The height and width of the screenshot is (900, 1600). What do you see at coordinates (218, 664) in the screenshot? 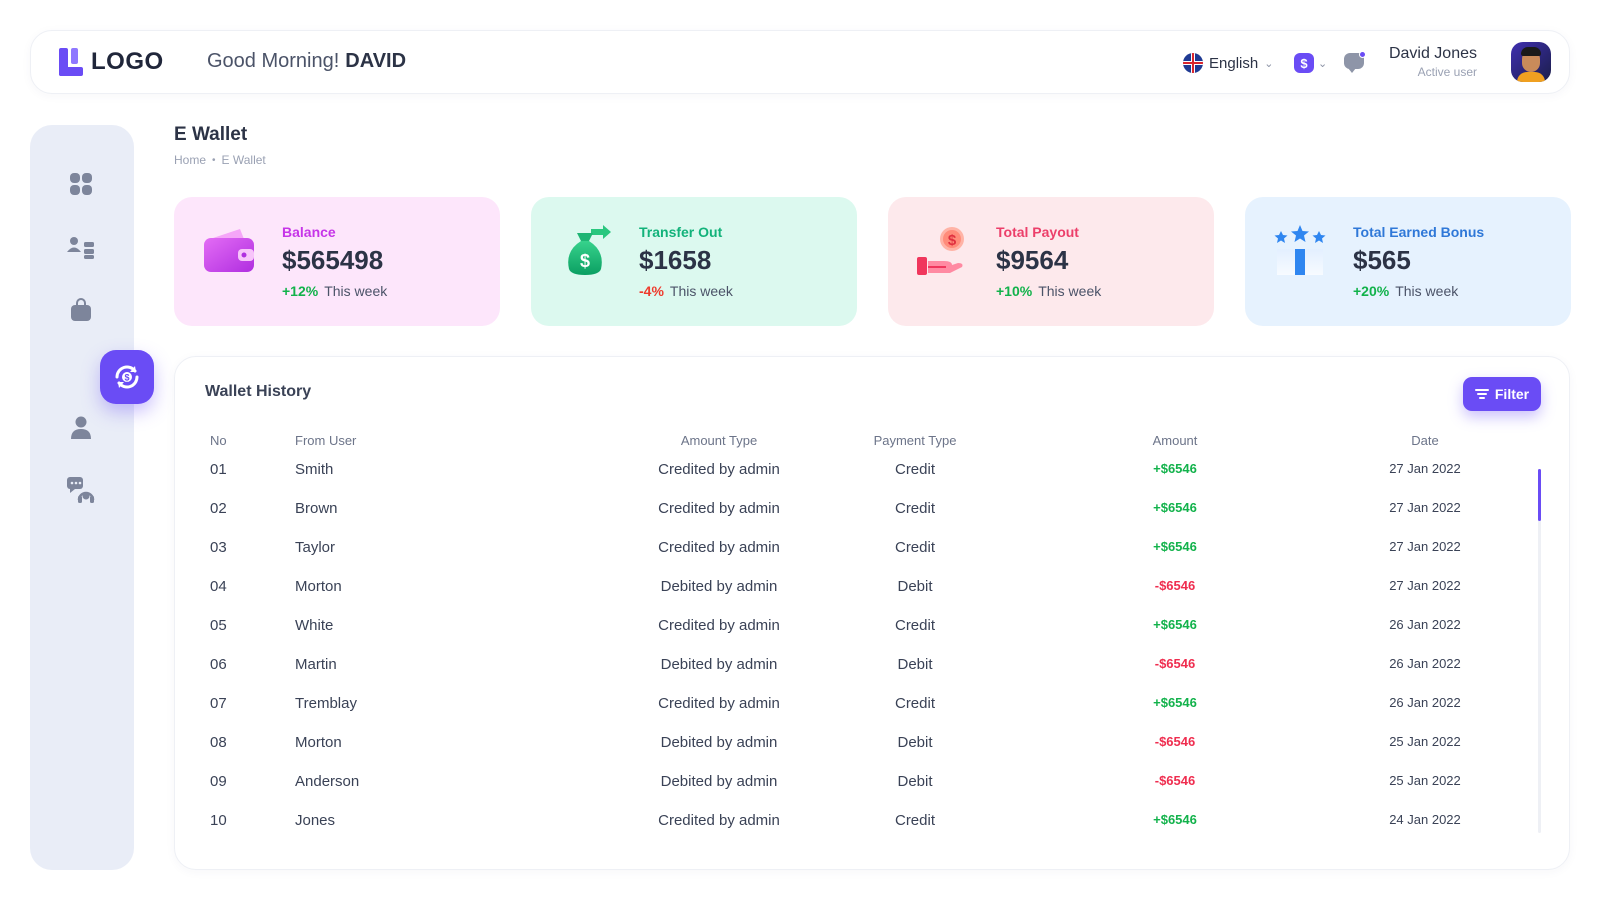
I see `cell-no: 06` at bounding box center [218, 664].